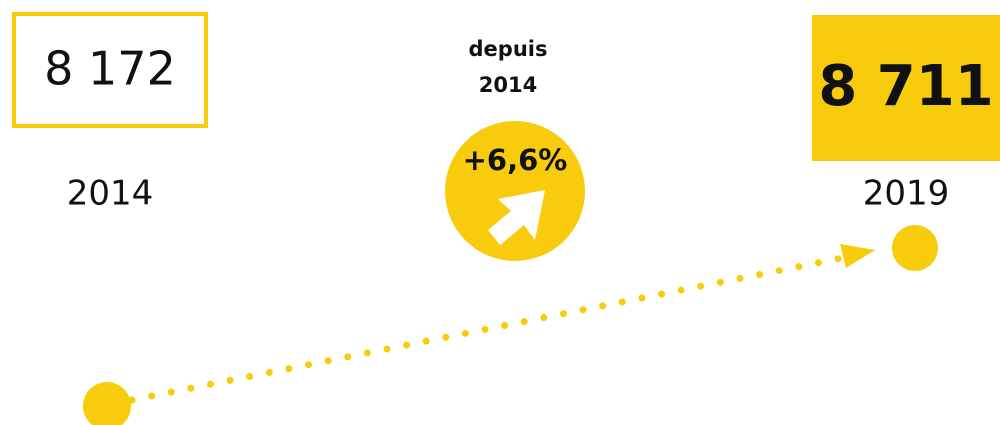 This screenshot has height=425, width=1000. I want to click on end-dot, so click(915, 248).